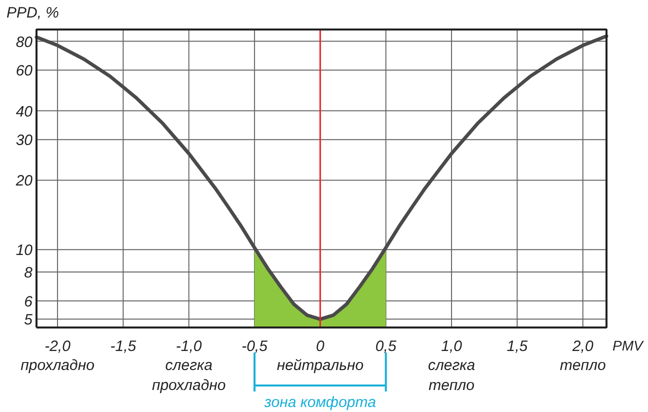 This screenshot has width=648, height=412. What do you see at coordinates (320, 356) in the screenshot?
I see `x-tick-label: 0 нейтрально` at bounding box center [320, 356].